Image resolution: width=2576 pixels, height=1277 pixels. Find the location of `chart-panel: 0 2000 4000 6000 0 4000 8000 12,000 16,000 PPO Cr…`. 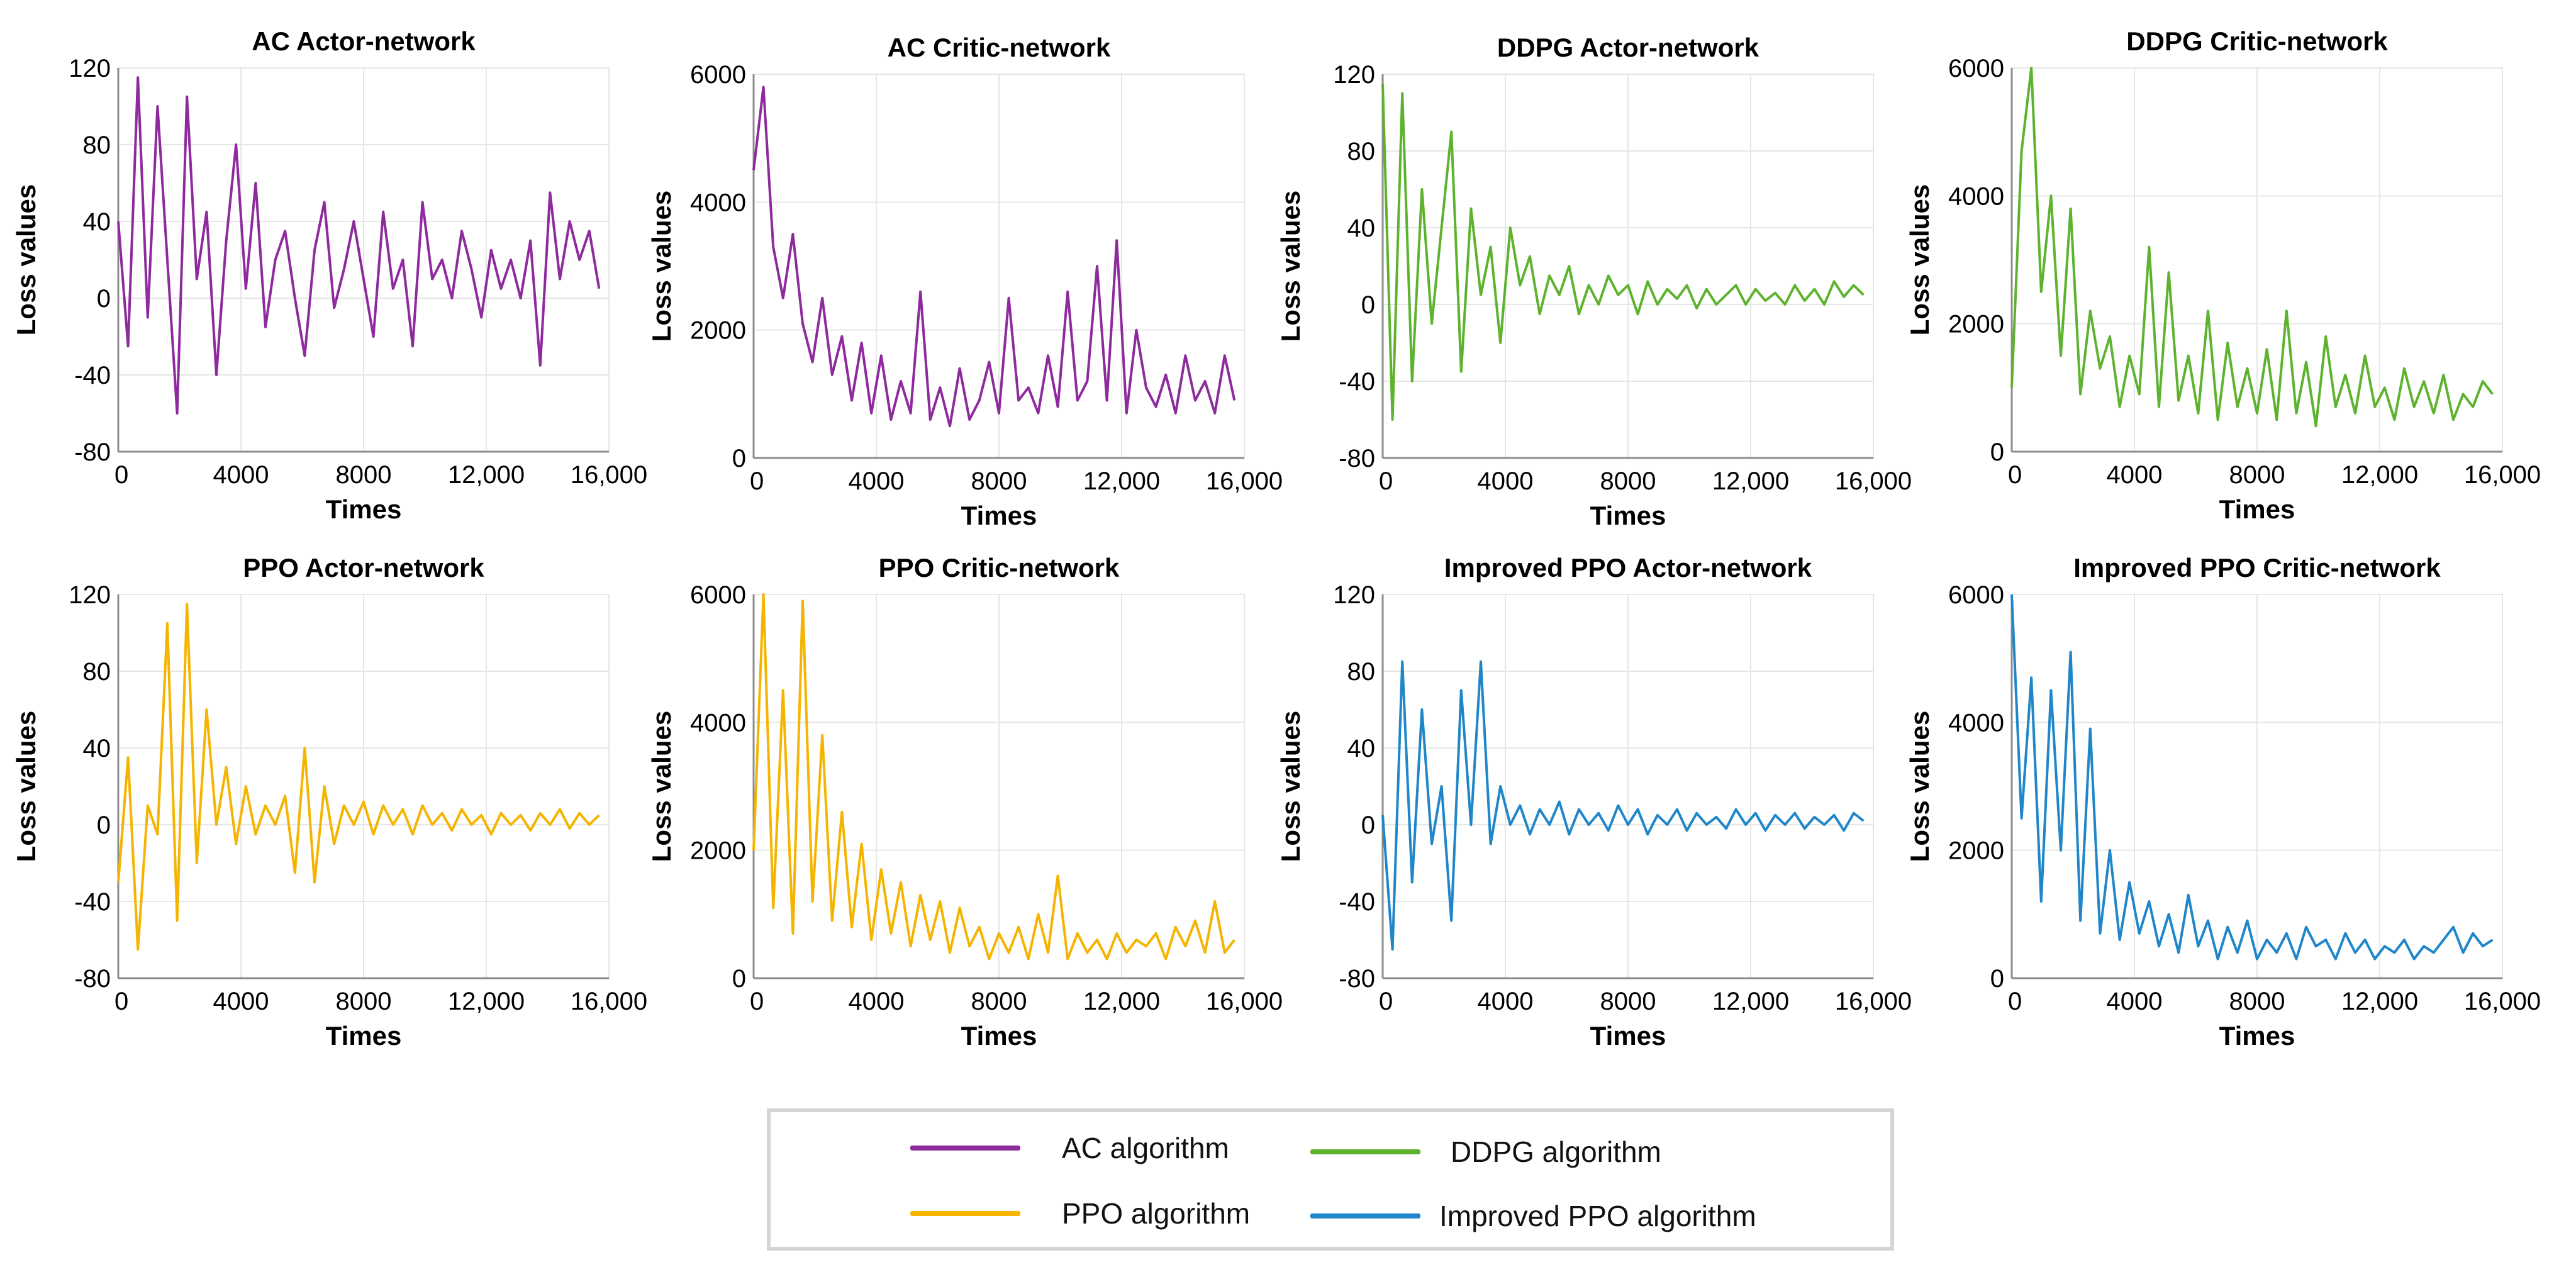

chart-panel: 0 2000 4000 6000 0 4000 8000 12,000 16,000 PPO Cr… is located at coordinates (965, 802).